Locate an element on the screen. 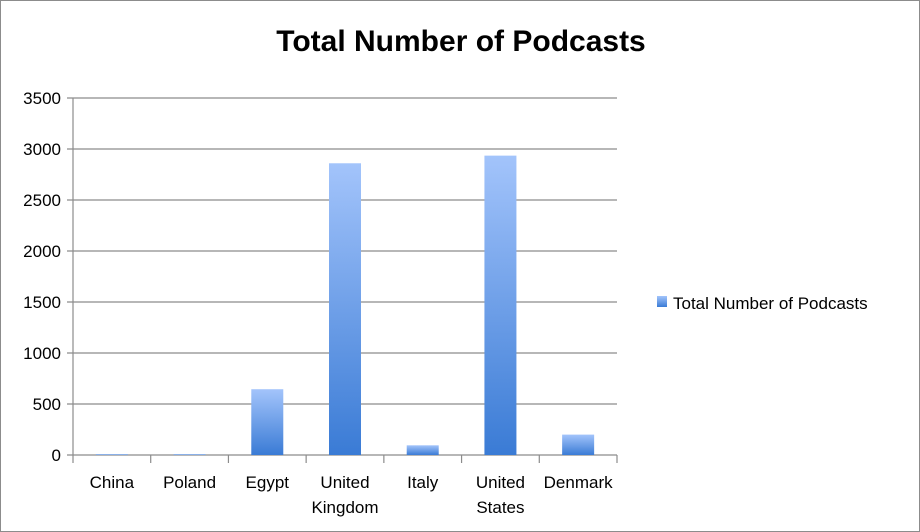 The height and width of the screenshot is (532, 920). legend-label: Total Number of Podcasts is located at coordinates (770, 303).